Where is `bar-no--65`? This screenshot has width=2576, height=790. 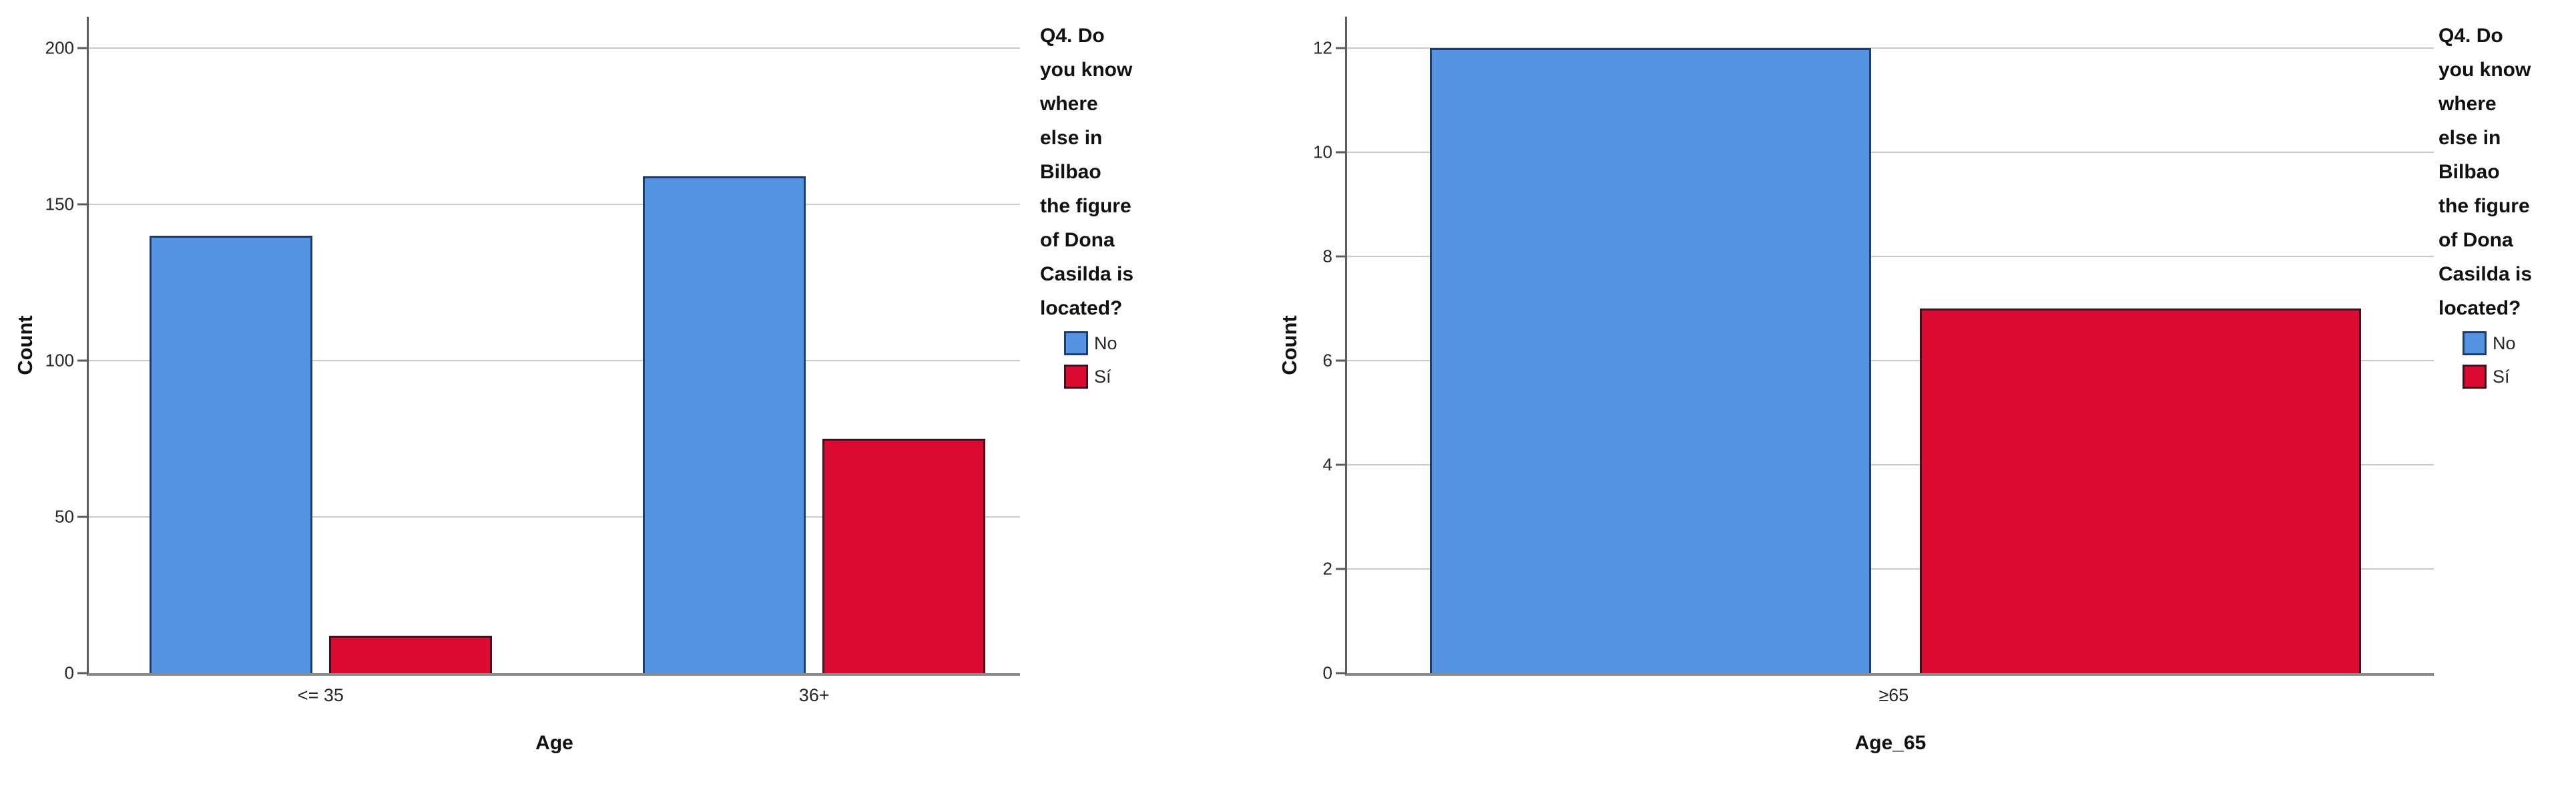
bar-no--65 is located at coordinates (1650, 360).